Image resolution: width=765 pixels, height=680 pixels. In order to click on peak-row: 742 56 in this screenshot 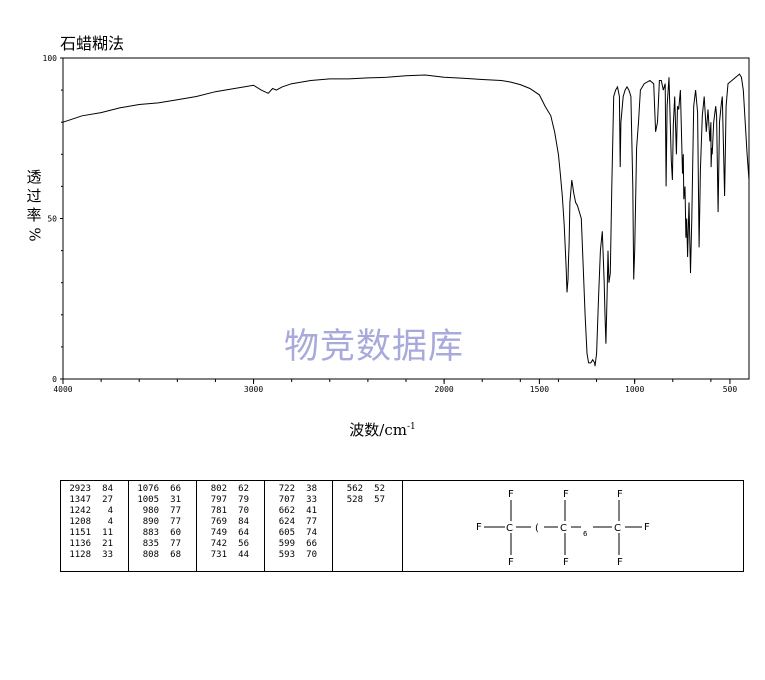, I will do `click(223, 544)`.